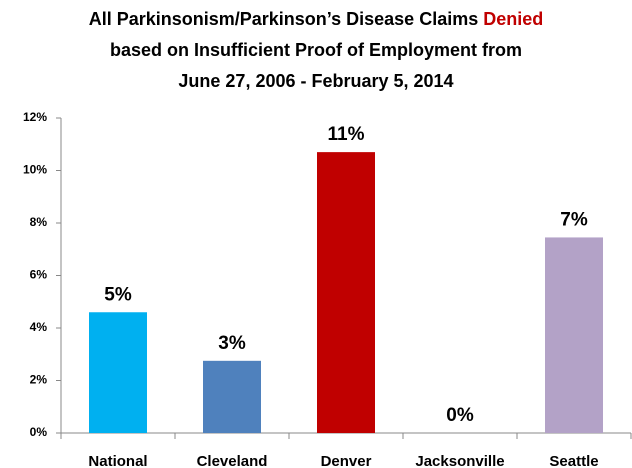  I want to click on x-tick-label: Jacksonville, so click(459, 460).